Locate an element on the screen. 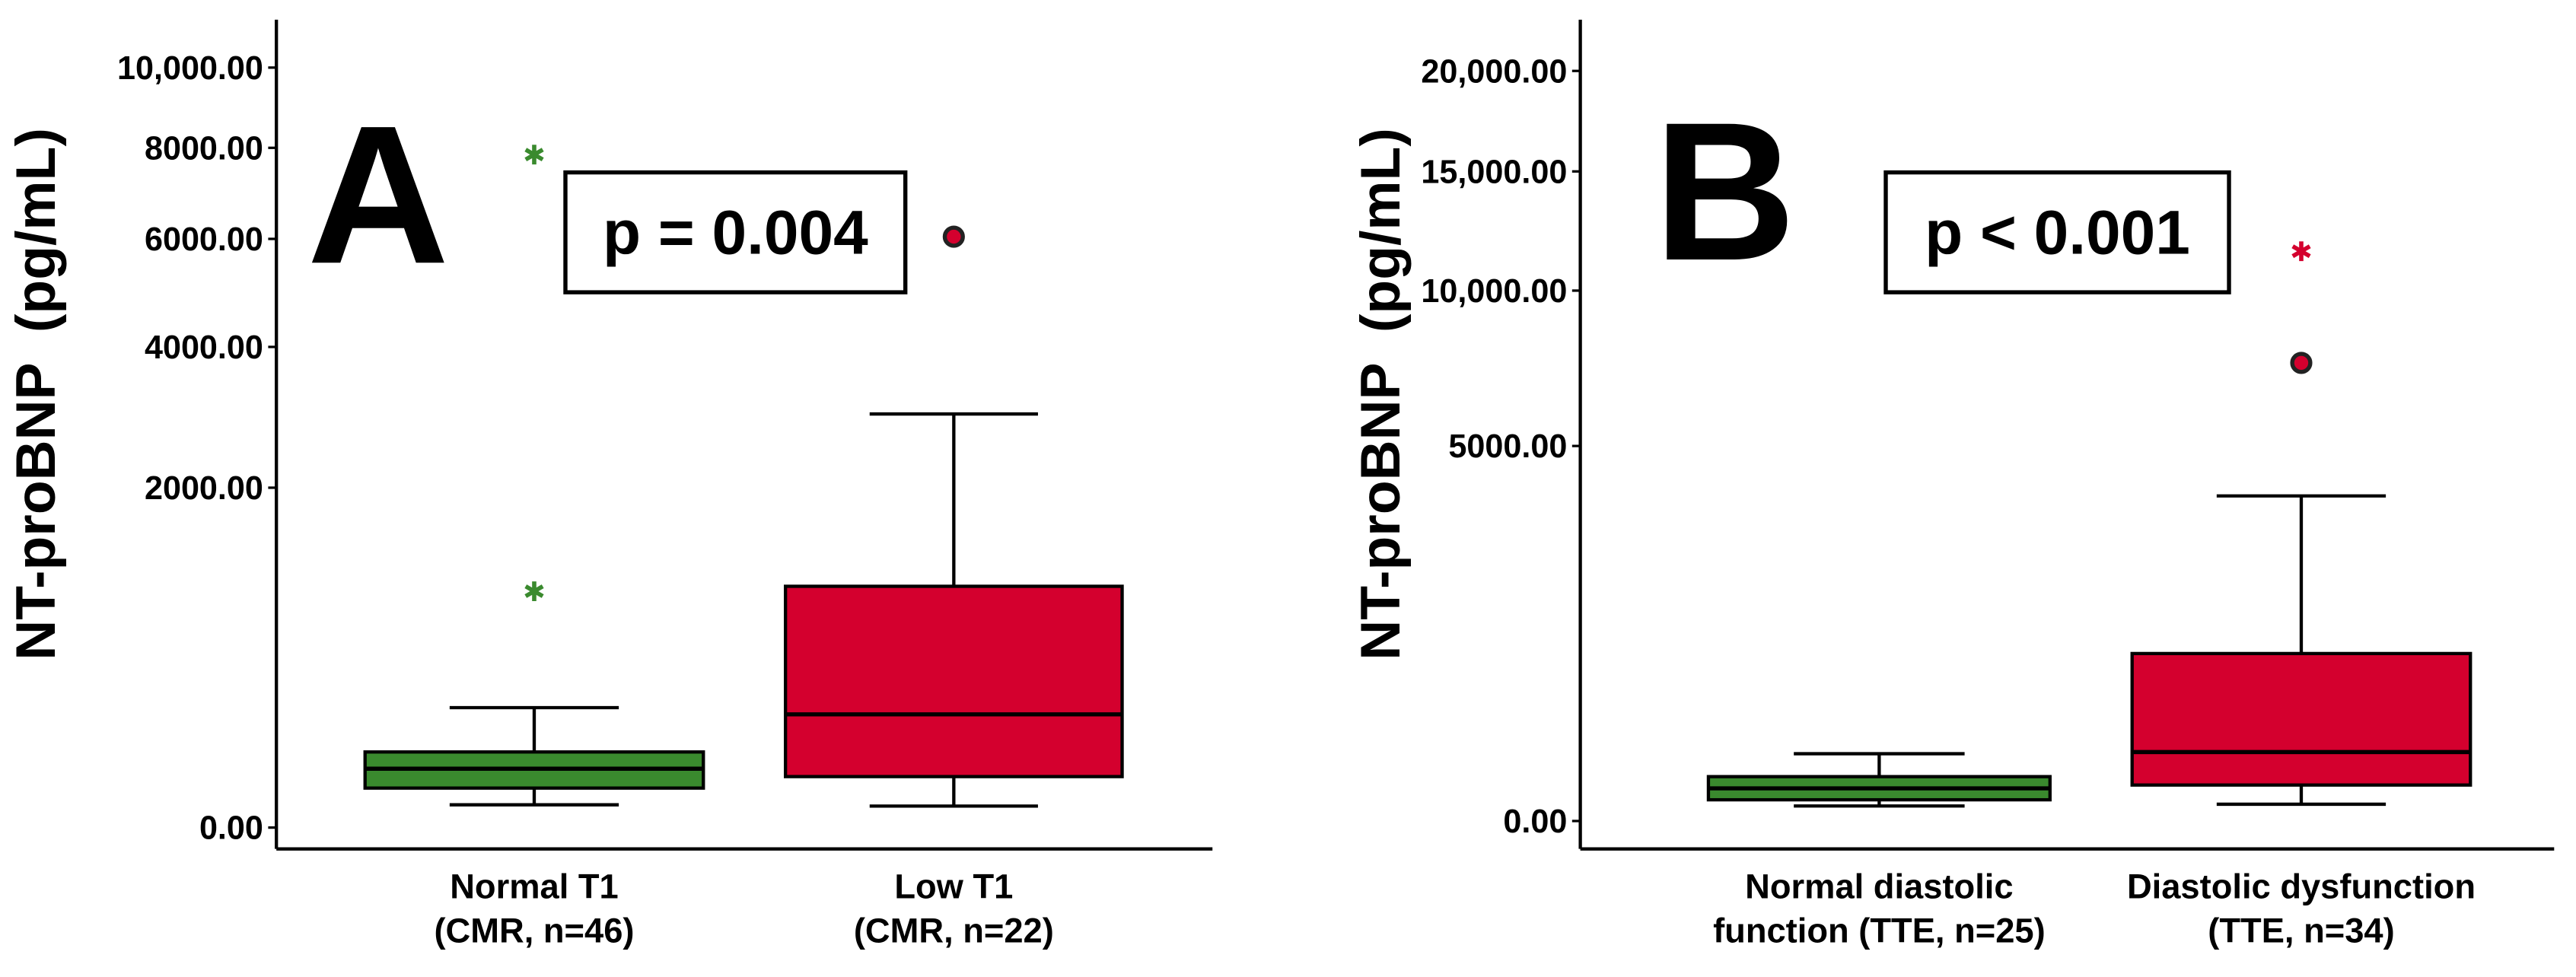 The height and width of the screenshot is (977, 2576). panel-label: B is located at coordinates (1725, 191).